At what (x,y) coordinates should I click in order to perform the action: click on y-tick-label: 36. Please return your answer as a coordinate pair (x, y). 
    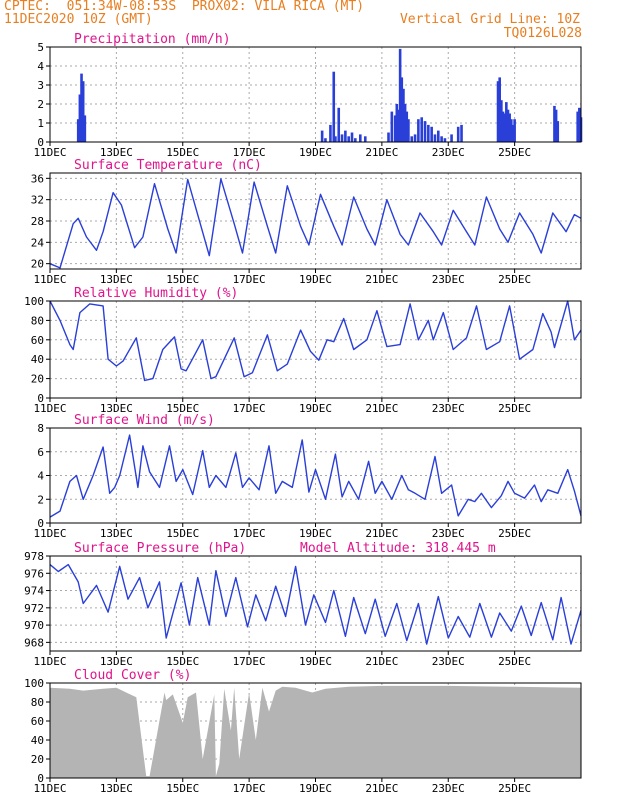
    Looking at the image, I should click on (37, 178).